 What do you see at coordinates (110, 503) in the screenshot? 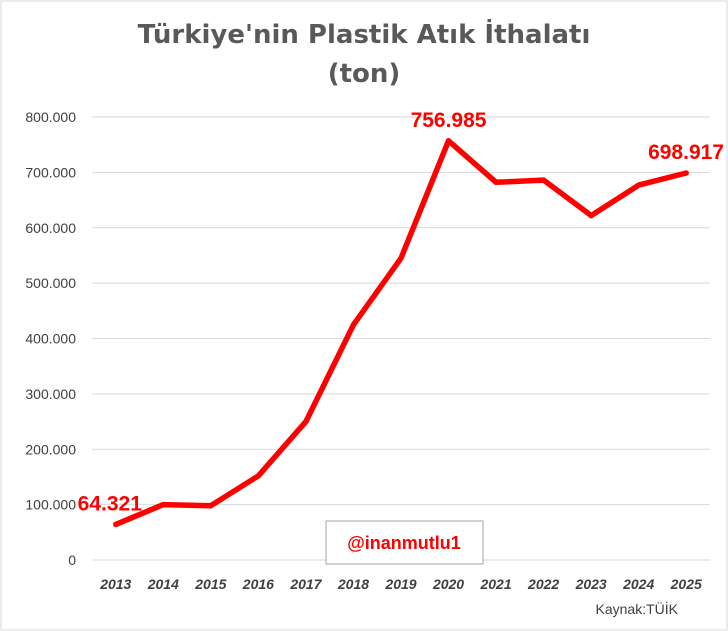
I see `data-label: 64.321` at bounding box center [110, 503].